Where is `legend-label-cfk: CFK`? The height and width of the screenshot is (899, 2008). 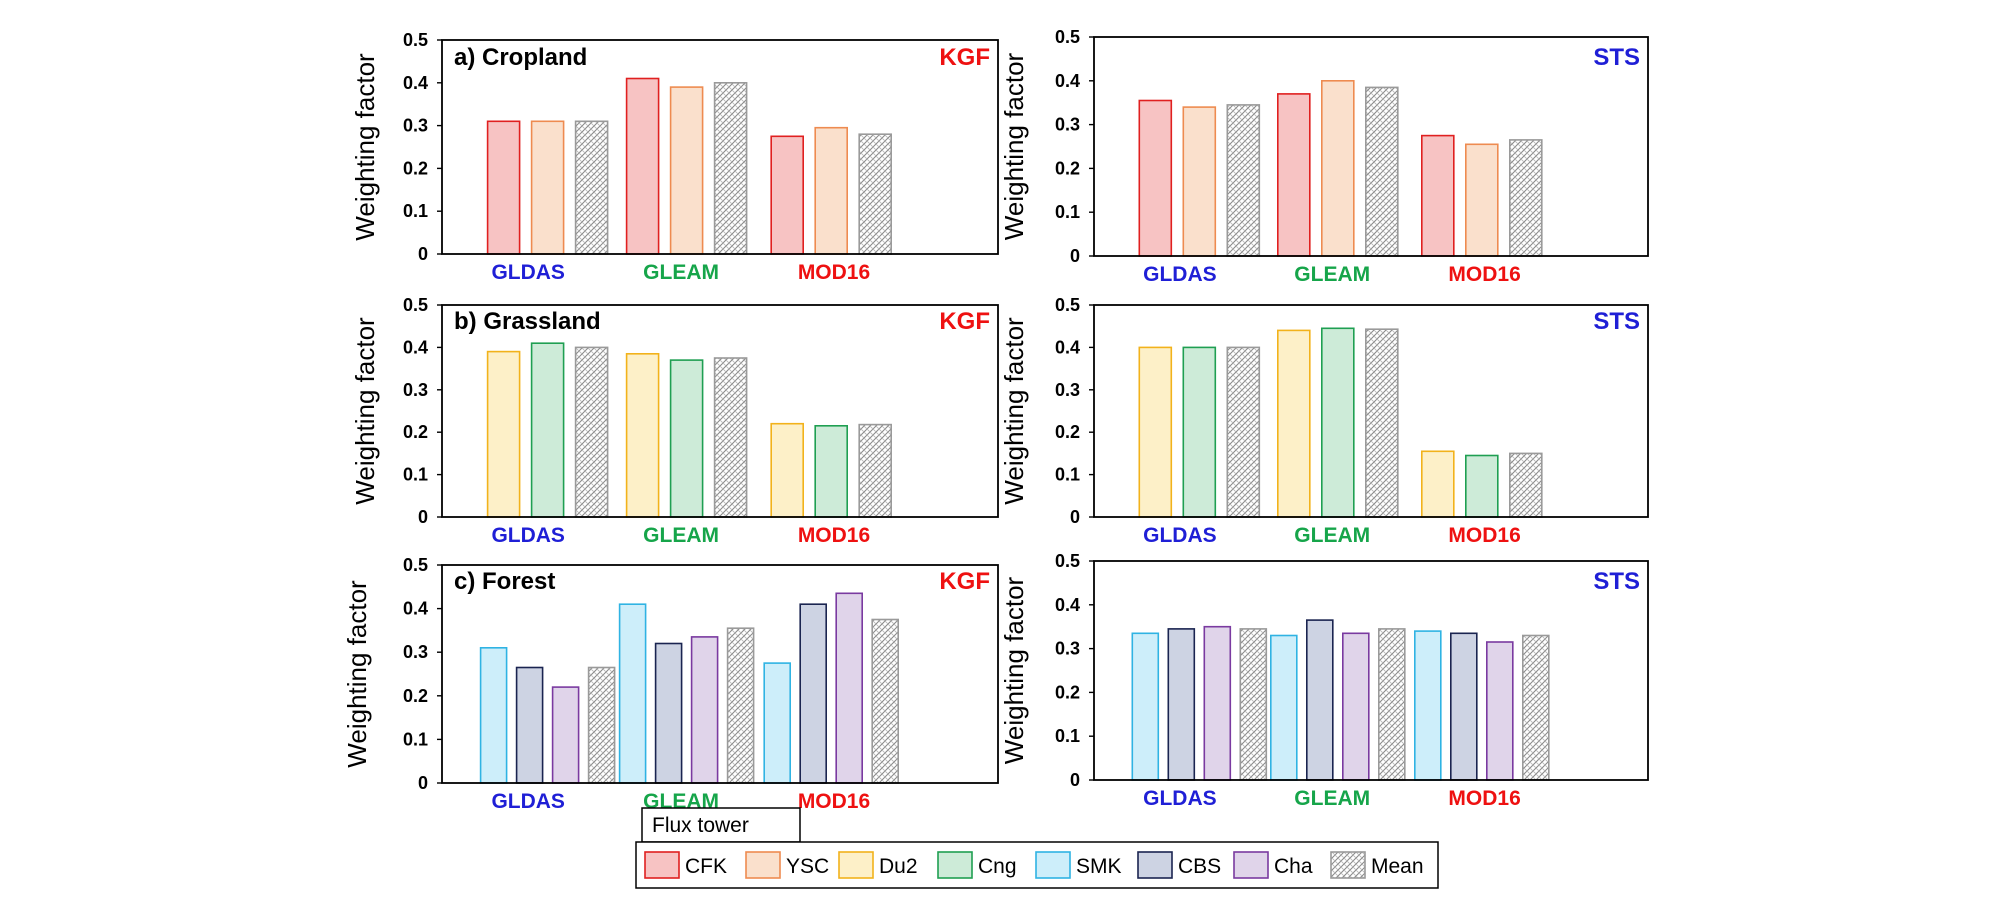
legend-label-cfk: CFK is located at coordinates (706, 866).